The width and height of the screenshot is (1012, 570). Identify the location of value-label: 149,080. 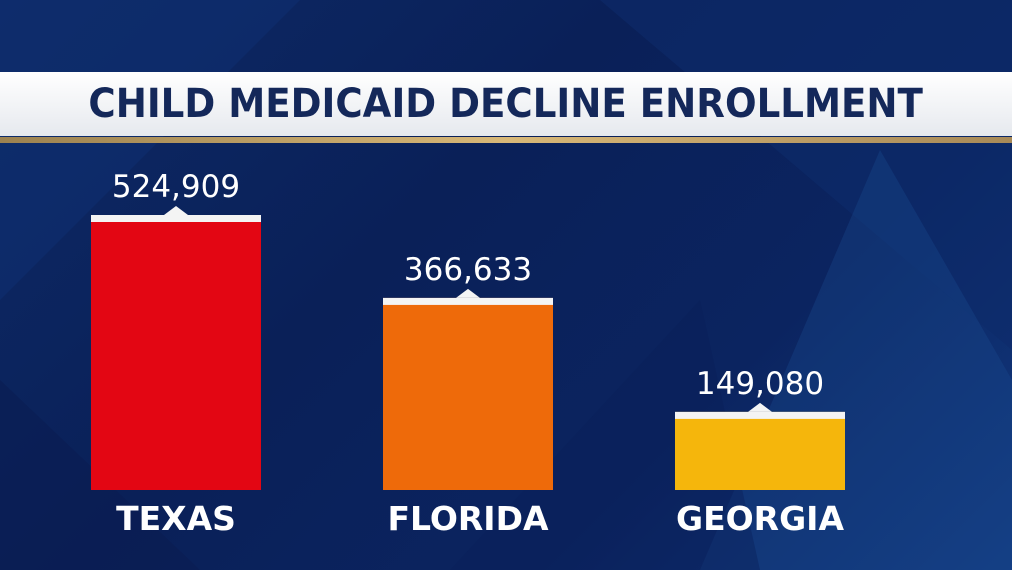
(760, 384).